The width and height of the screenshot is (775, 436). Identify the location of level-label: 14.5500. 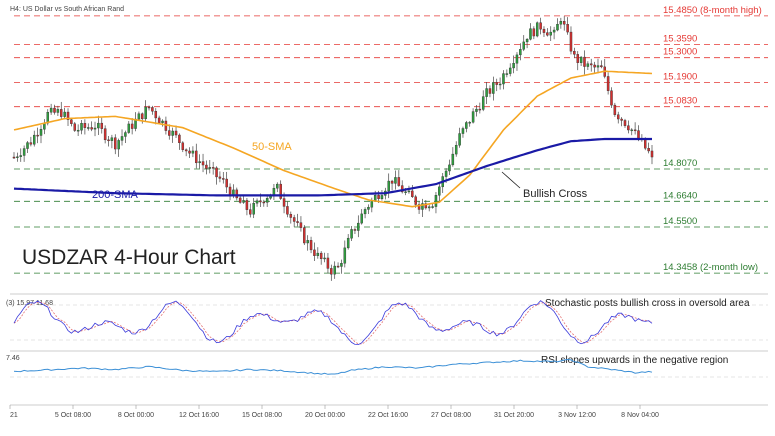
(680, 221).